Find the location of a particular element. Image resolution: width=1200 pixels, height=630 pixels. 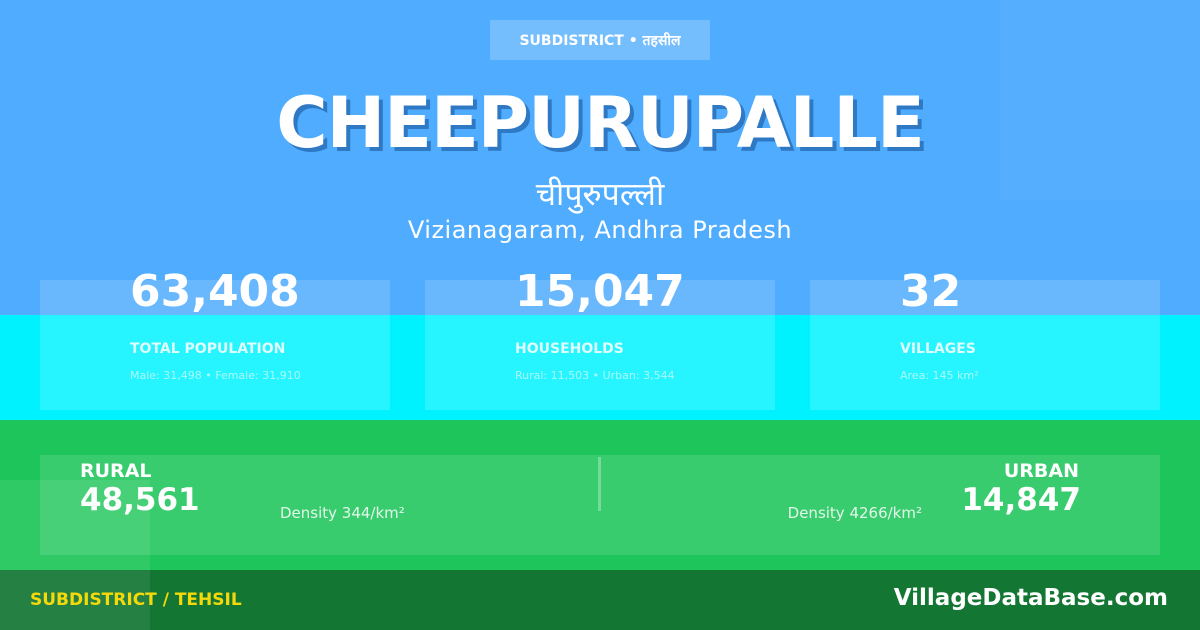

stat-label: TOTAL POPULATION is located at coordinates (208, 349).